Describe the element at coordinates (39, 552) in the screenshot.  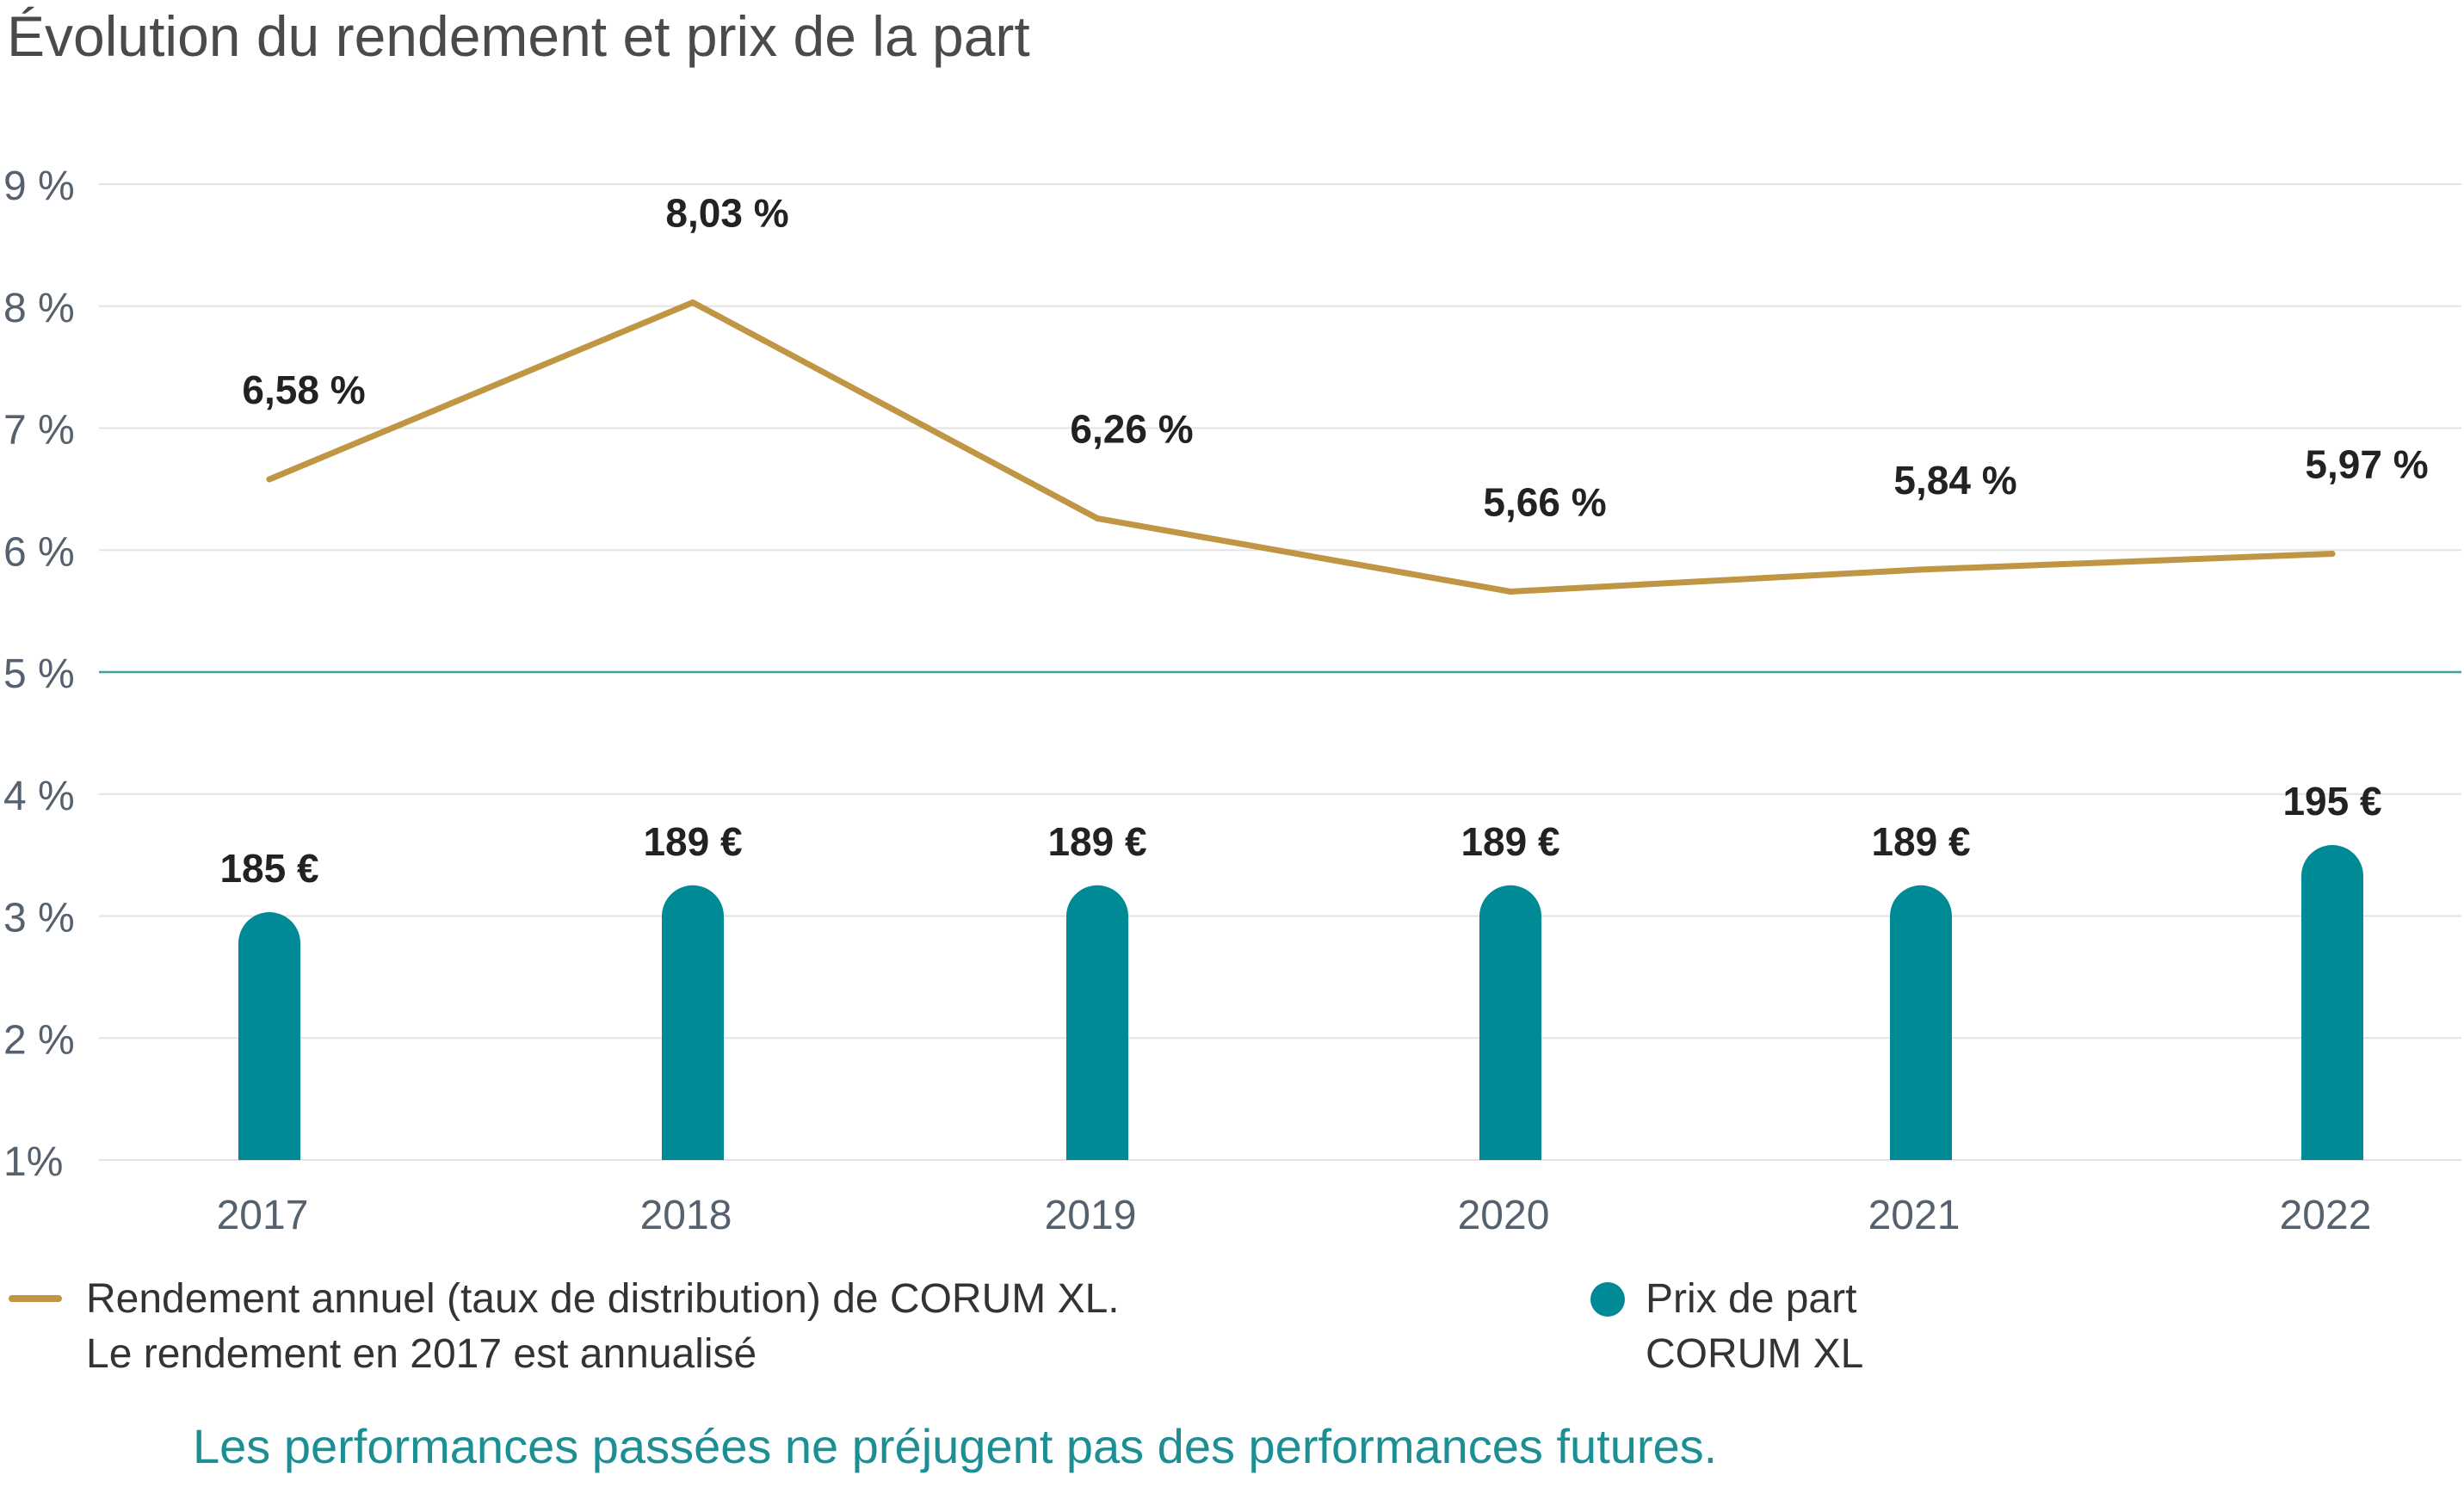
I see `y-tick-label: 6 %` at that location.